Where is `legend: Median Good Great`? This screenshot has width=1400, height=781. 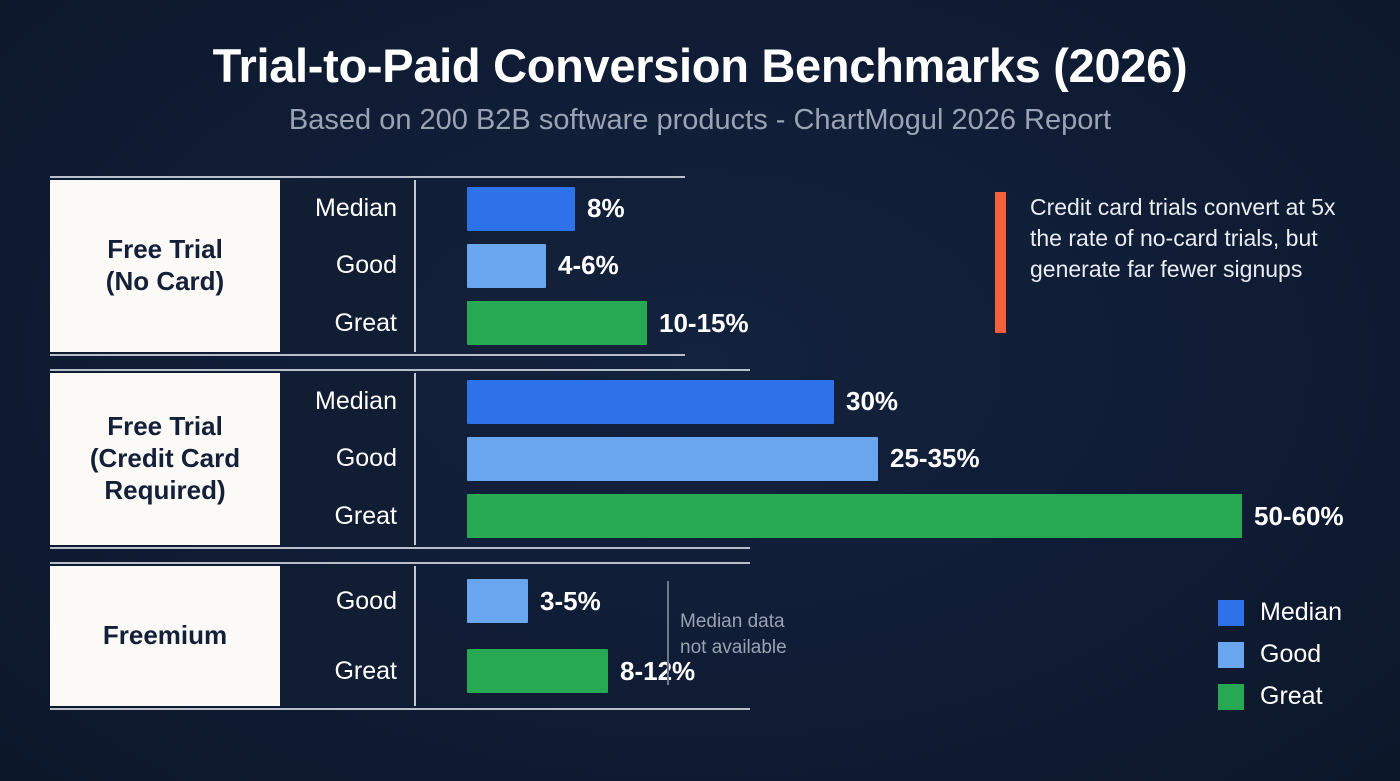 legend: Median Good Great is located at coordinates (1280, 661).